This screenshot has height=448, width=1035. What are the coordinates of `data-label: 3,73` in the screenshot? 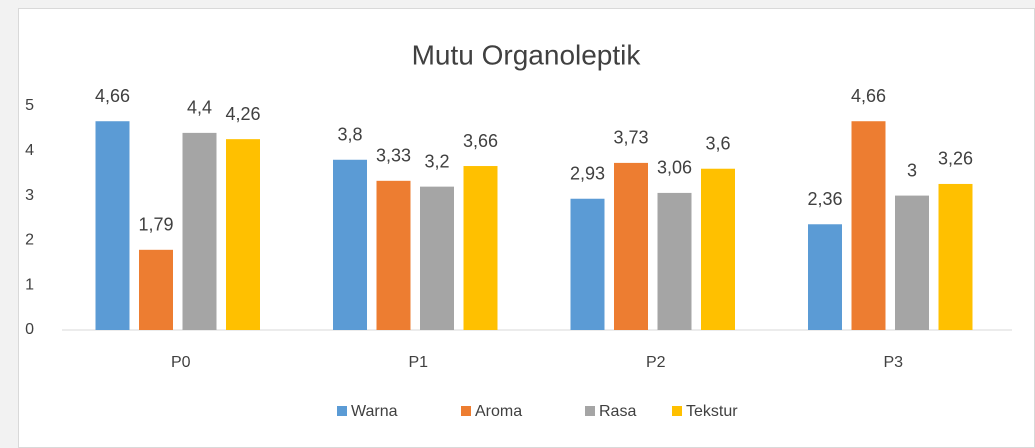 It's located at (630, 138).